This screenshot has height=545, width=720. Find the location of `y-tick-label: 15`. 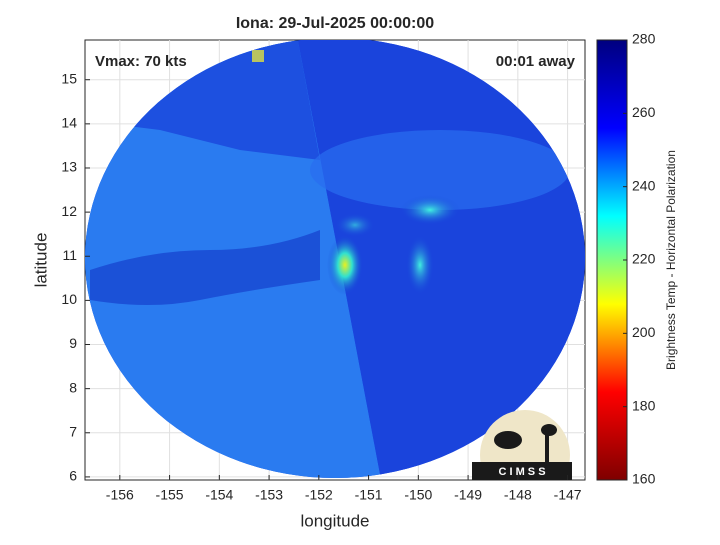

y-tick-label: 15 is located at coordinates (69, 78).